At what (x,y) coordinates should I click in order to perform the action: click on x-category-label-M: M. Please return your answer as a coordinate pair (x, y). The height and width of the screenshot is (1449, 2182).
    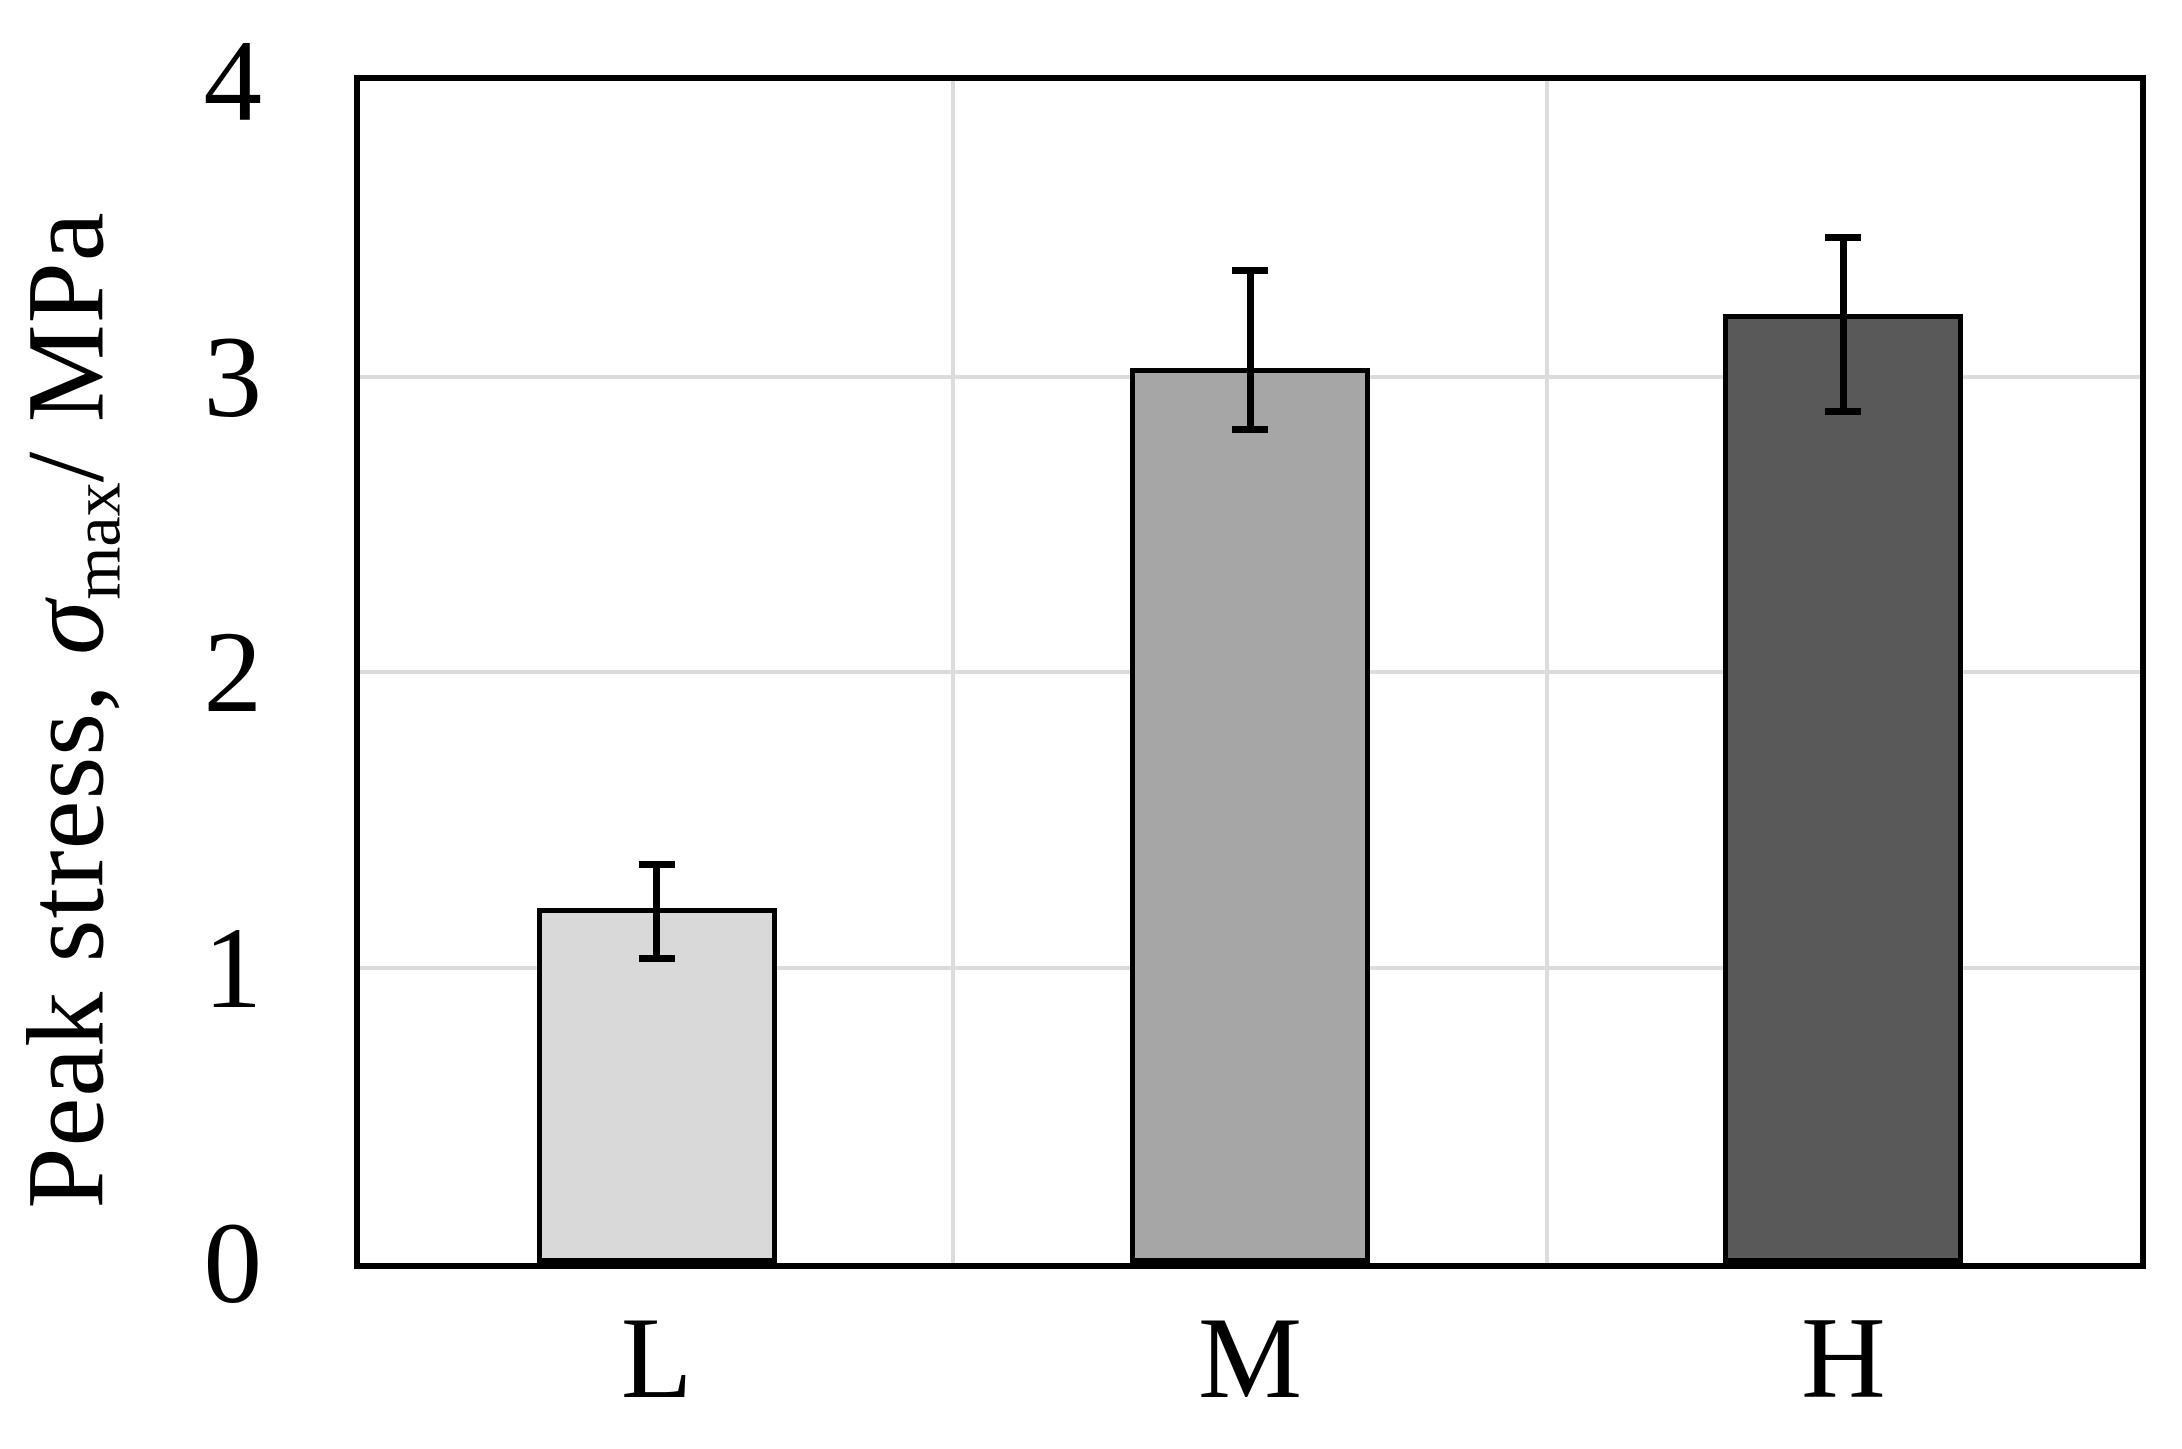
    Looking at the image, I should click on (1250, 1358).